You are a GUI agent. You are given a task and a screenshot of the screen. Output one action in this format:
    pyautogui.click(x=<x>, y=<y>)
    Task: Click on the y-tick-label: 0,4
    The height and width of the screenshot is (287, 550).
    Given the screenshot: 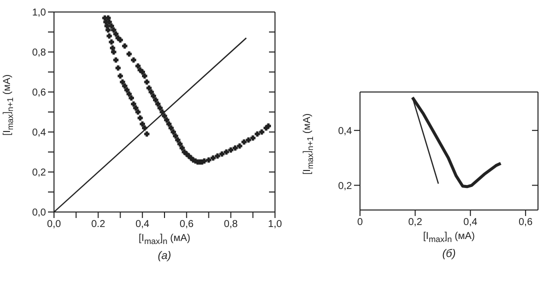 What is the action you would take?
    pyautogui.click(x=39, y=133)
    